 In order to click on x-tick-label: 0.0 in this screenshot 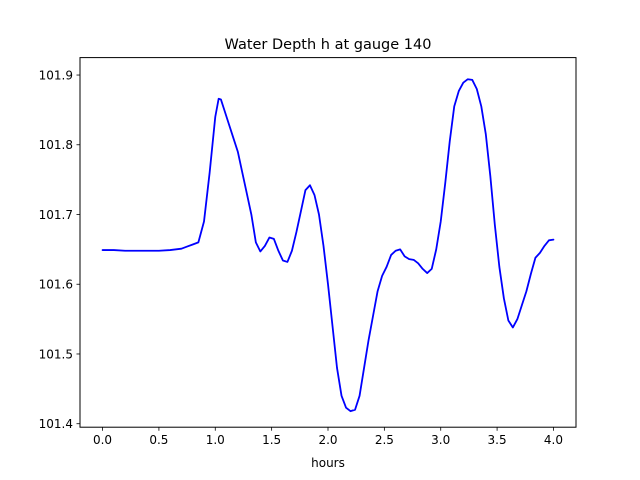, I will do `click(102, 440)`.